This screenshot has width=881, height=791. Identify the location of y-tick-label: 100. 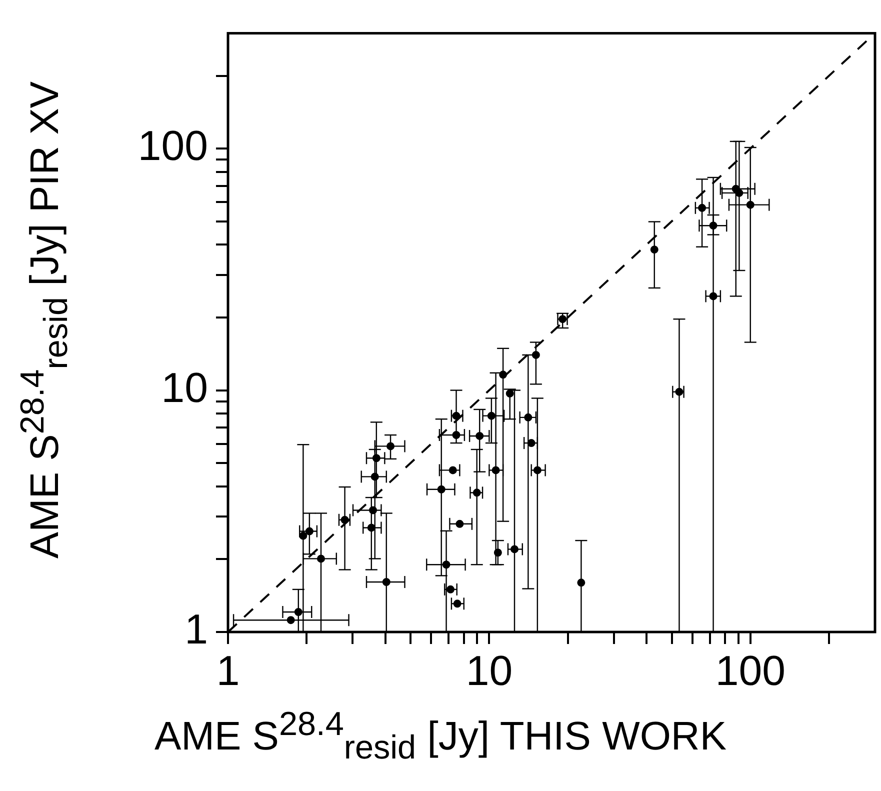
(173, 146).